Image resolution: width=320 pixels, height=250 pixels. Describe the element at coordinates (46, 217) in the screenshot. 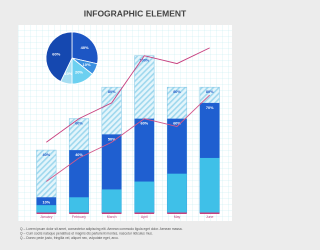

I see `x-tick-label: January` at that location.